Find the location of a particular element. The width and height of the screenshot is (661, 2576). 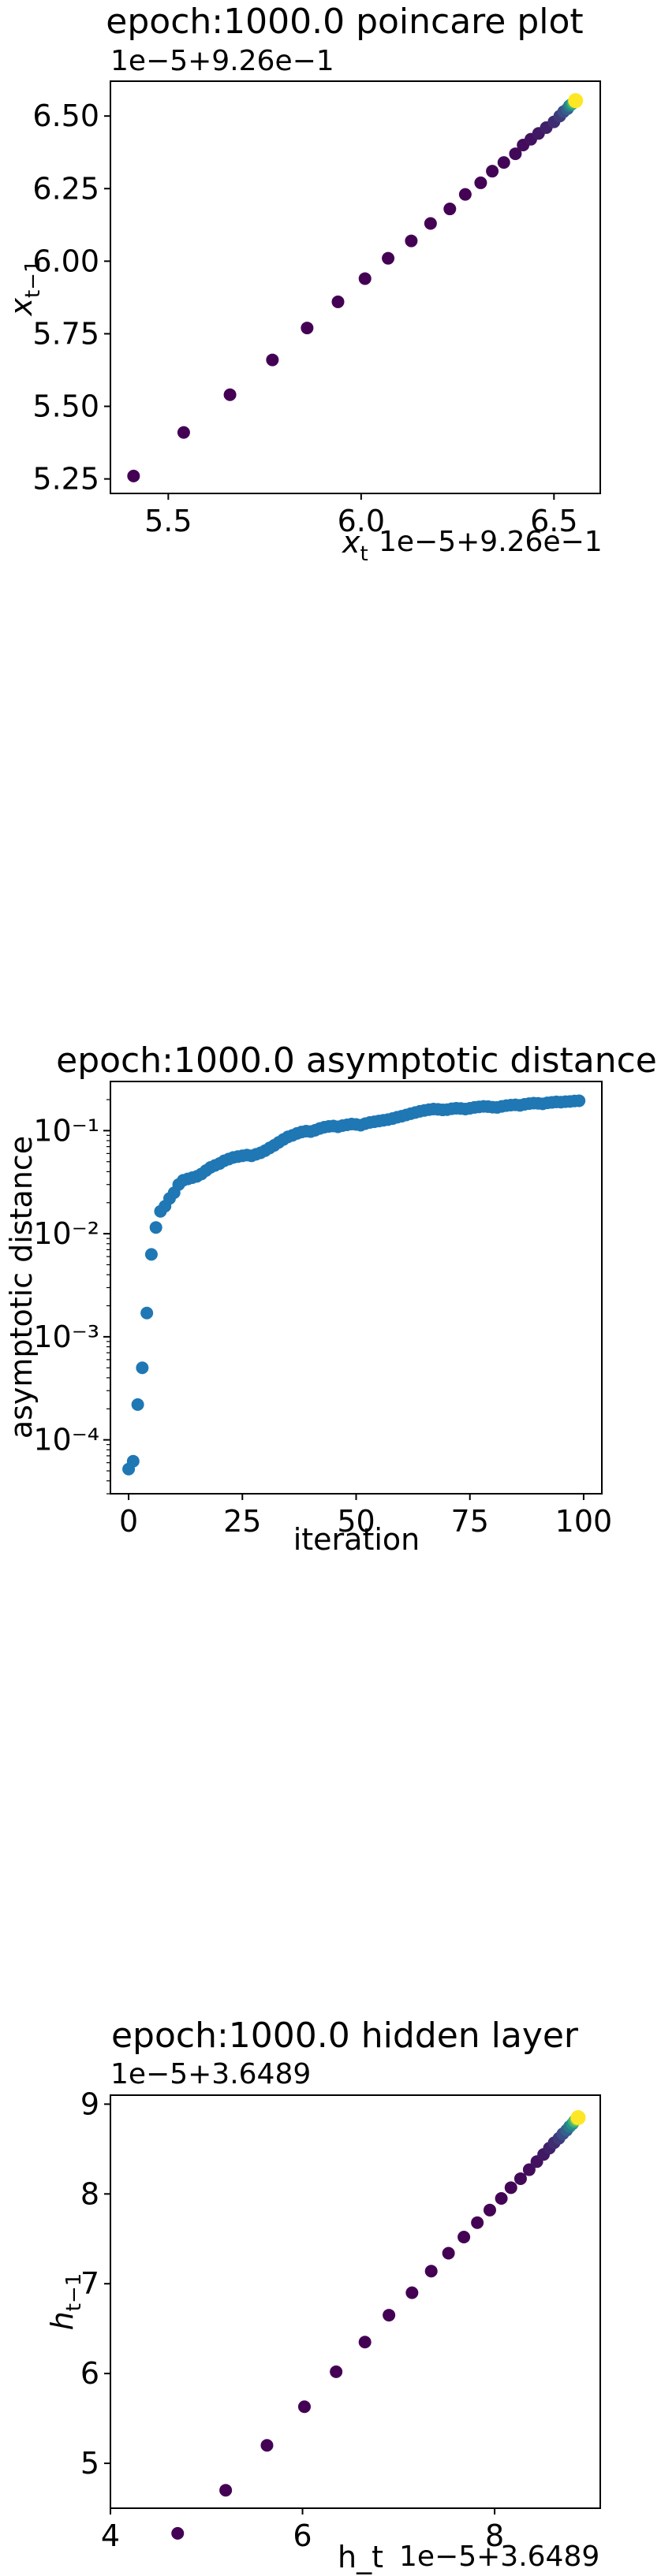

y-tick-label: 8 is located at coordinates (89, 2193).